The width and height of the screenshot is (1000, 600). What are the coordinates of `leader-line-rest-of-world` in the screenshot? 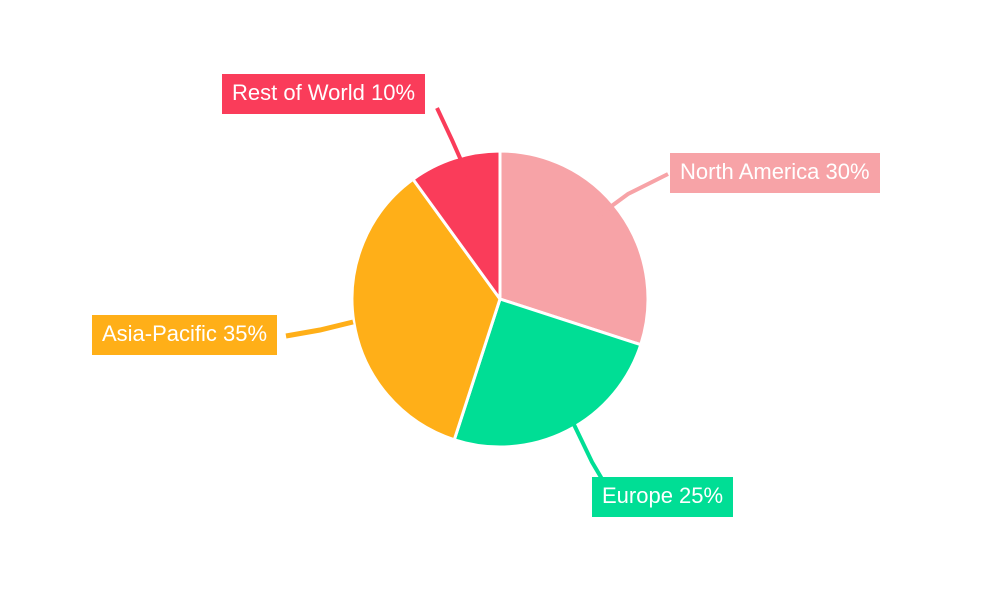 It's located at (452, 142).